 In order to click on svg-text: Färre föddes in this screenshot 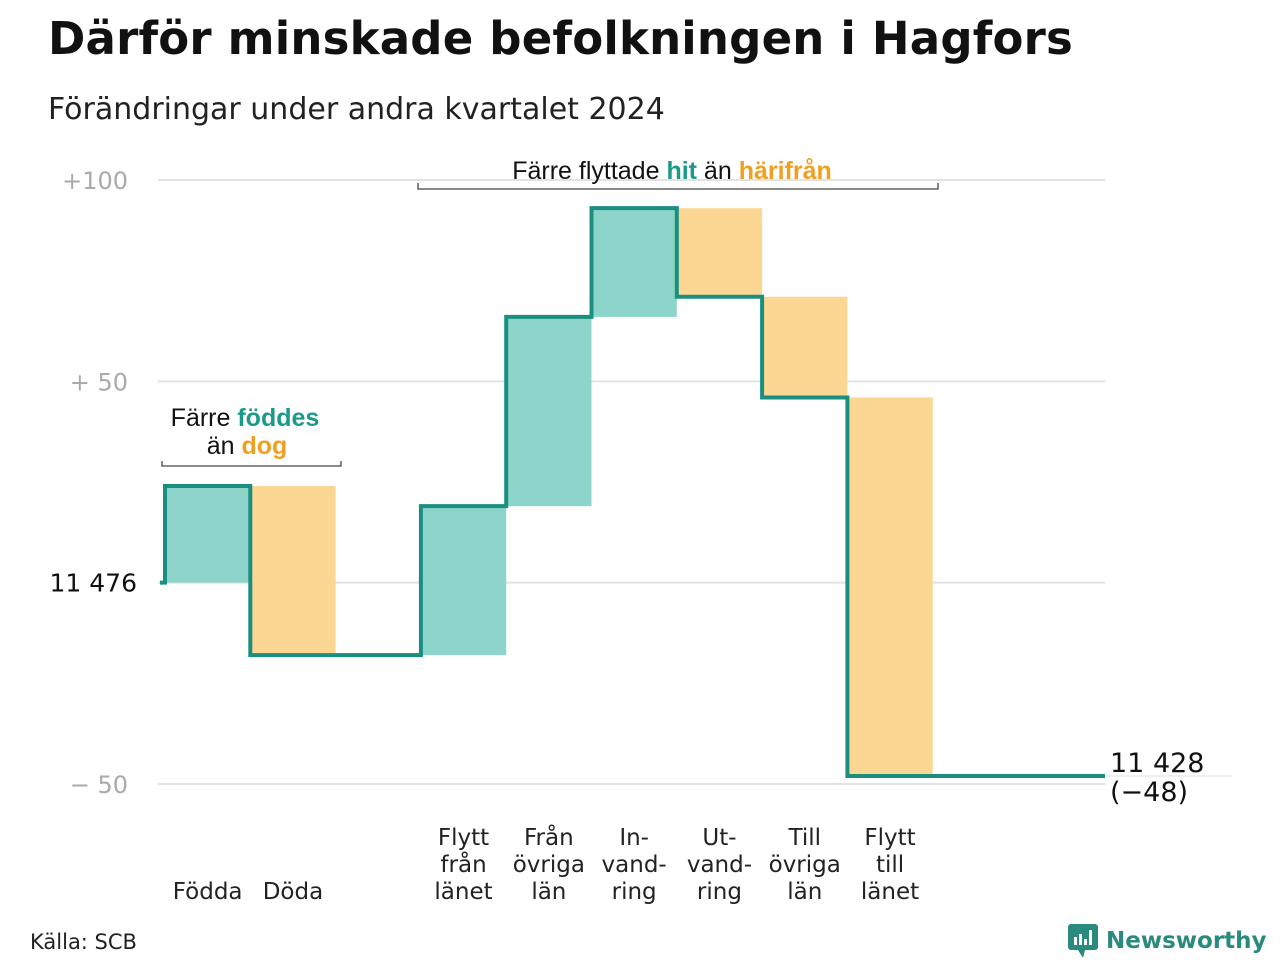, I will do `click(245, 418)`.